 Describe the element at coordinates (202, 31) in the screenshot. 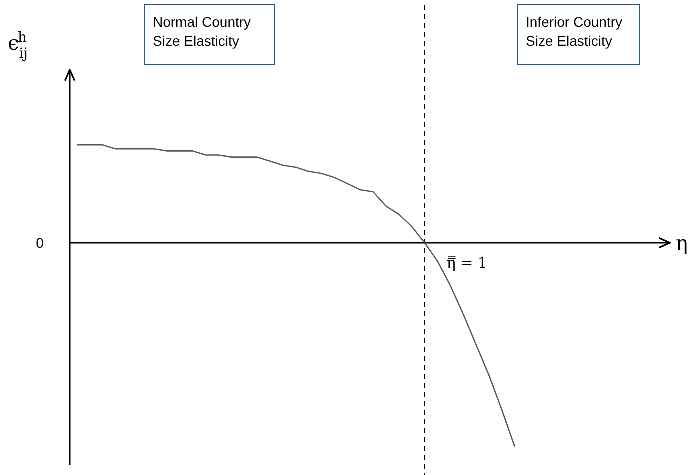

I see `text: Normal Country Size Elasticity` at that location.